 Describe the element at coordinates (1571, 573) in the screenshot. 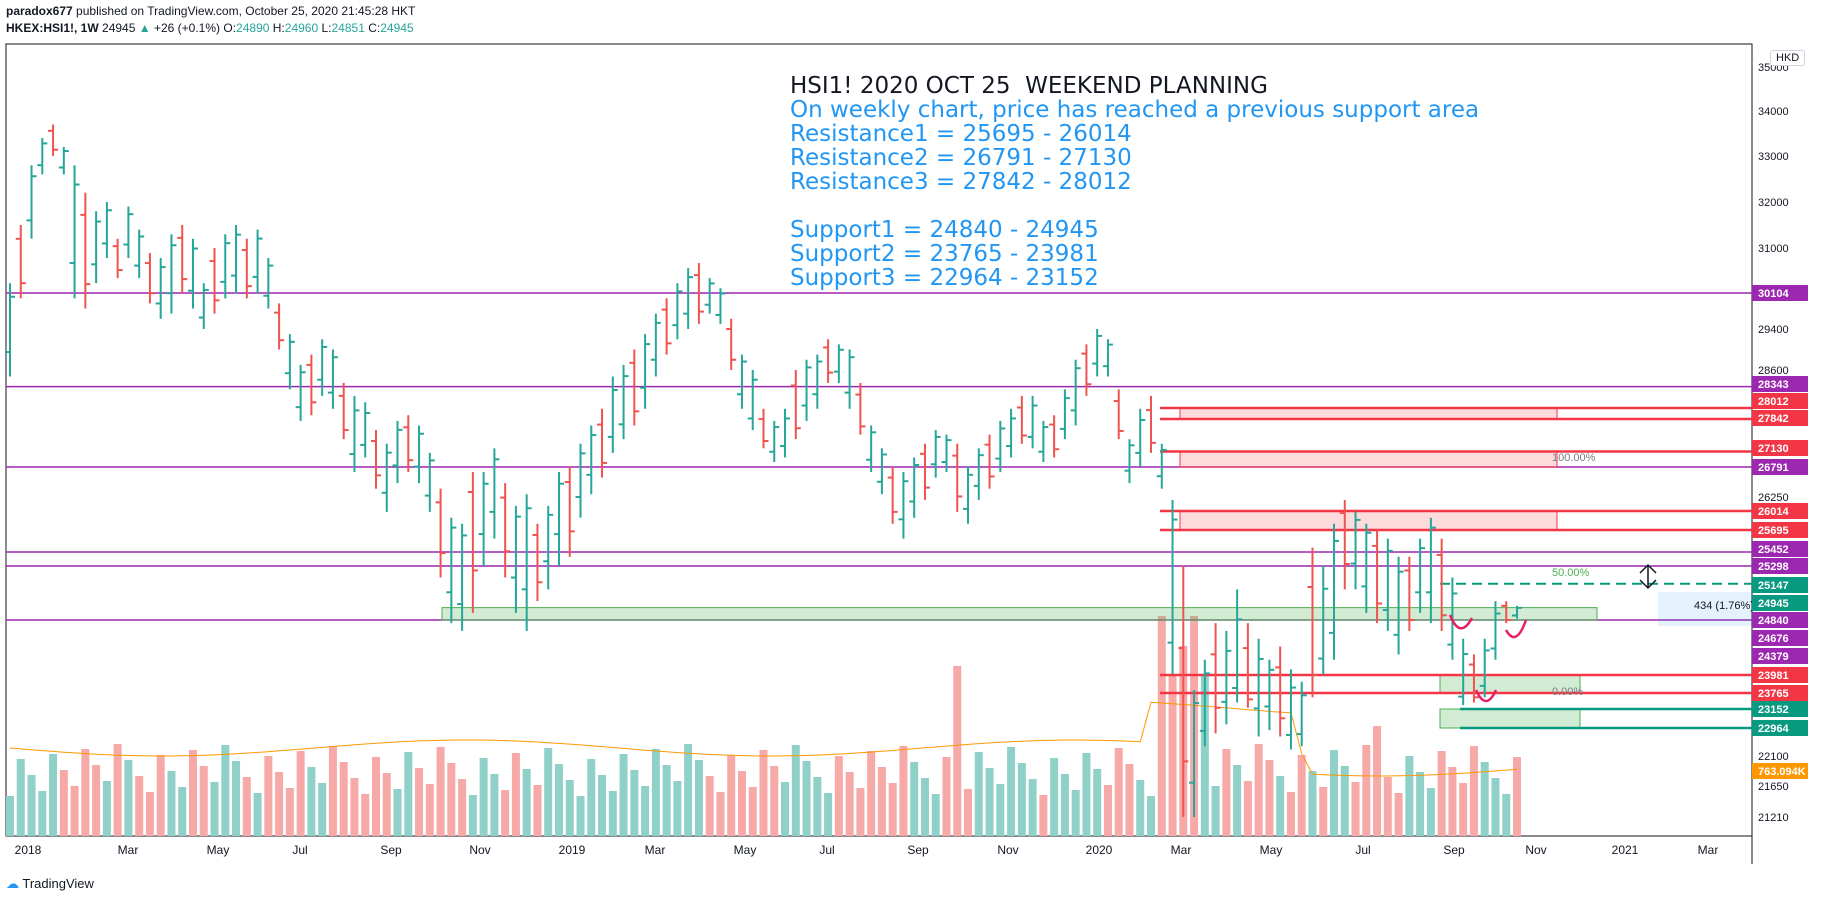

I see `fib-label: 50.00%` at that location.